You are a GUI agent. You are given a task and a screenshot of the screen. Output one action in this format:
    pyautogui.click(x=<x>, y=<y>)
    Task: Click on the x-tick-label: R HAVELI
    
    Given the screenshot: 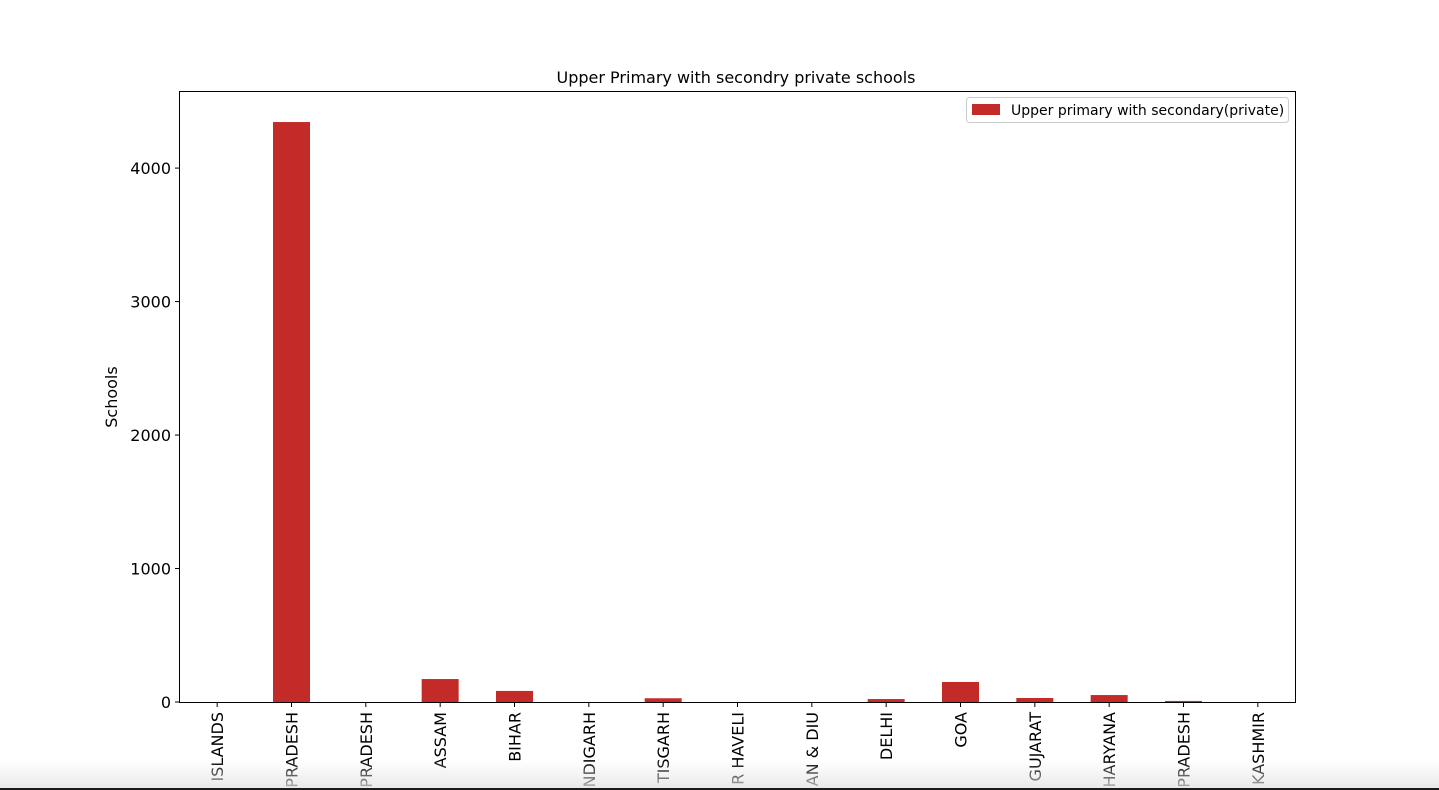 What is the action you would take?
    pyautogui.click(x=738, y=748)
    